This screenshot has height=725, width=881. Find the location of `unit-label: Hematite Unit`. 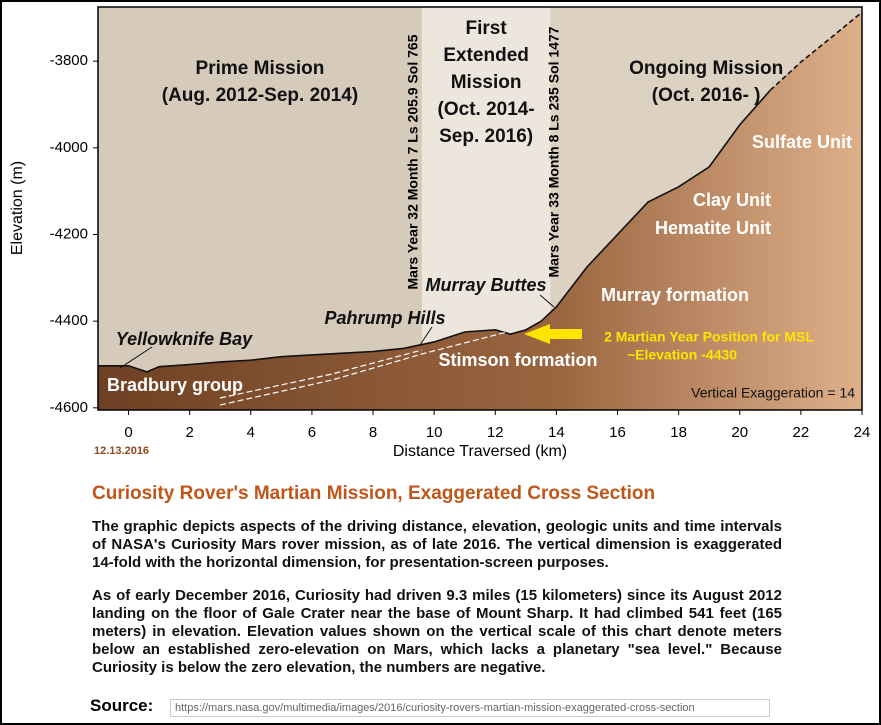

unit-label: Hematite Unit is located at coordinates (713, 228).